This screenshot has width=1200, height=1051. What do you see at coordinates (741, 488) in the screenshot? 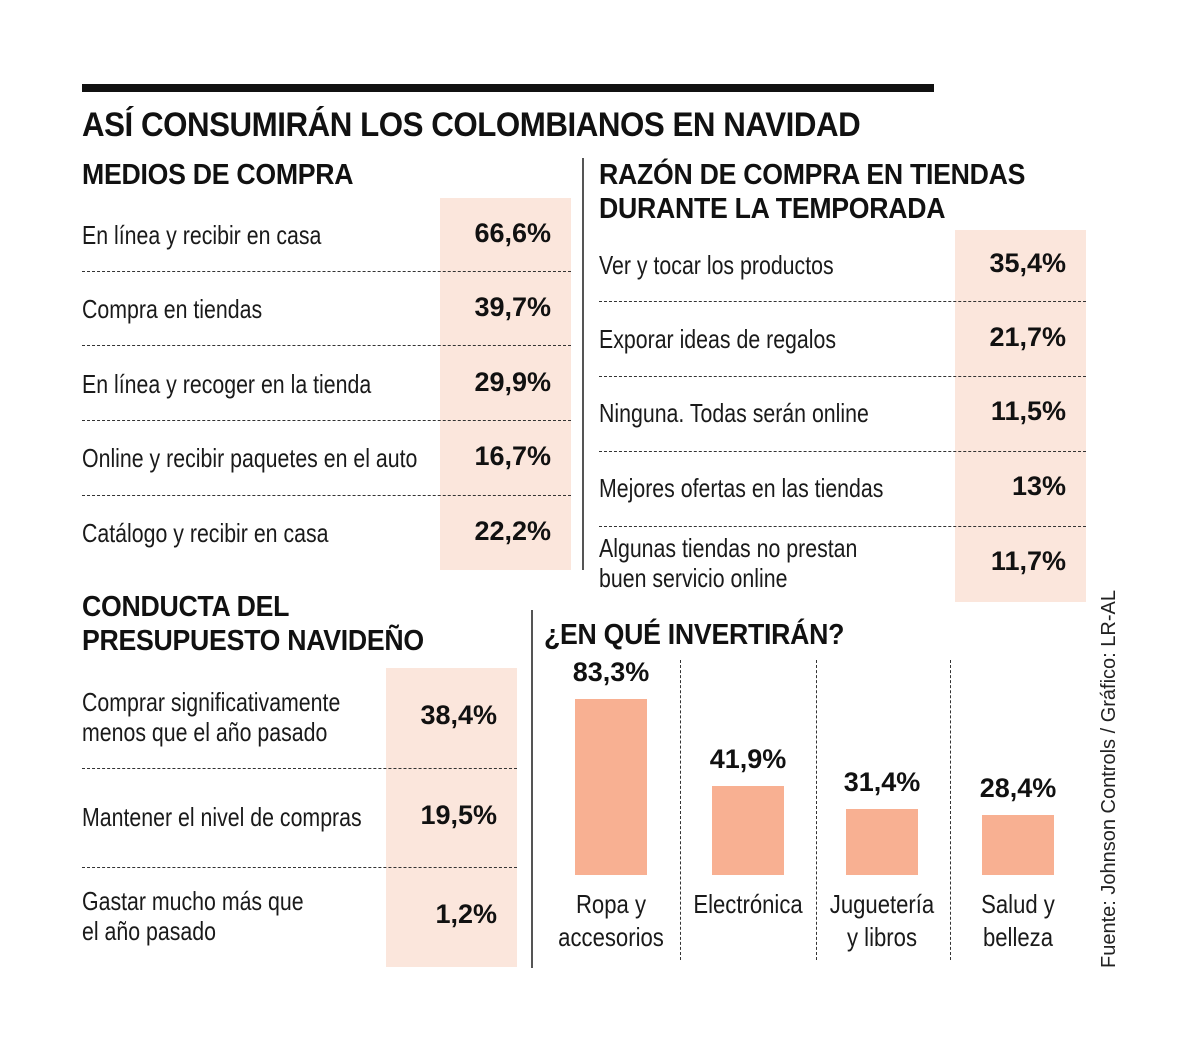
I see `row-label: Mejores ofertas en las tiendas` at bounding box center [741, 488].